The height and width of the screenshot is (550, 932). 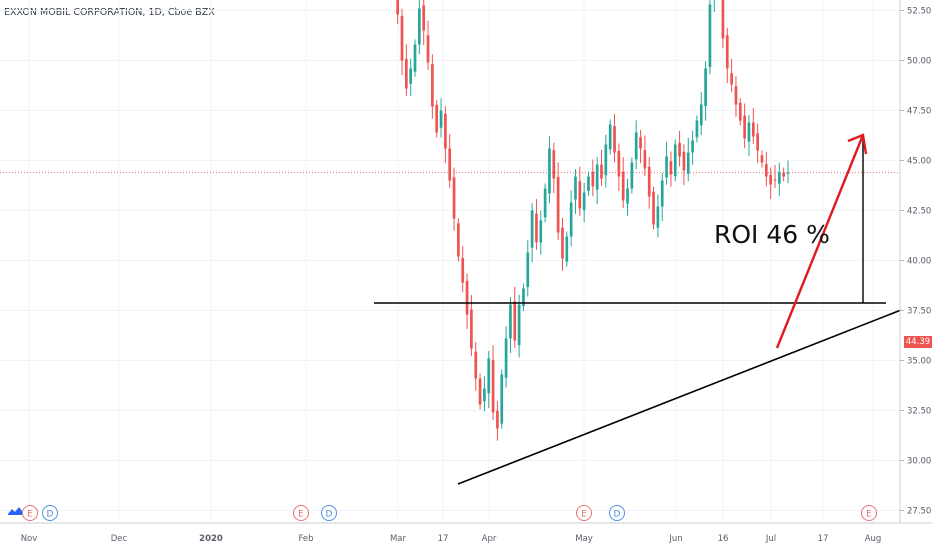 I want to click on event-label: D, so click(x=50, y=515).